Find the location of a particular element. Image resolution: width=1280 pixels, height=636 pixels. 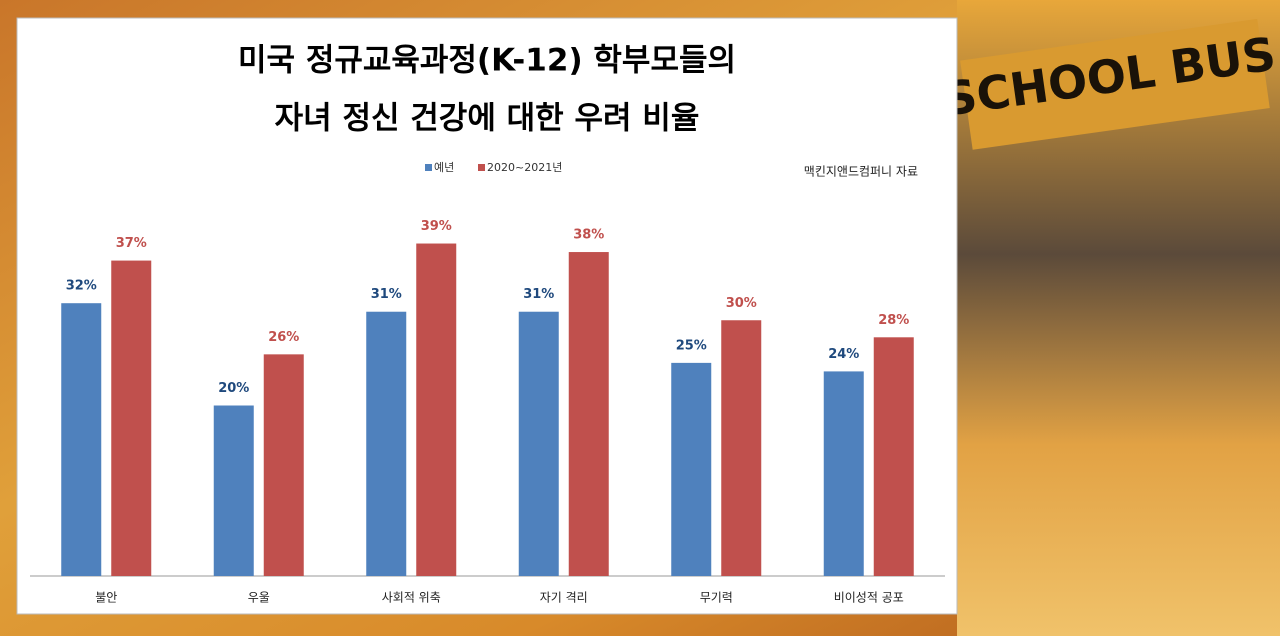

x-tick-label: 비이성적 공포 is located at coordinates (869, 598).